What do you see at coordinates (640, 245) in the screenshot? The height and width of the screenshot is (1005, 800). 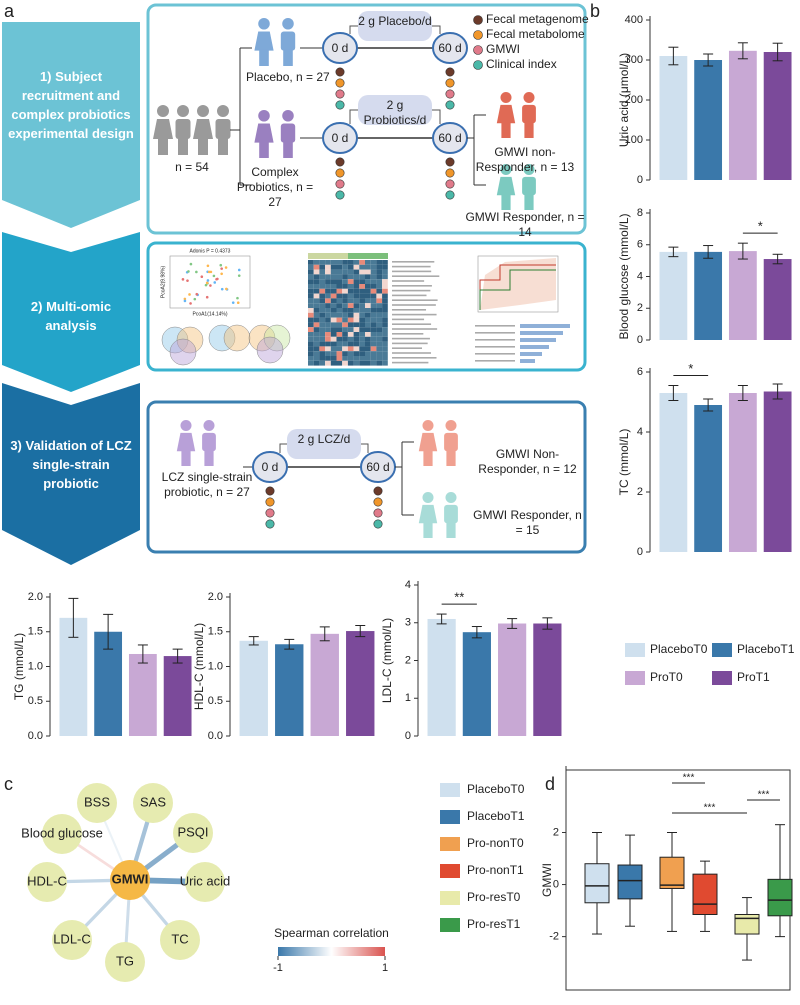 I see `y-tick-label: 6` at bounding box center [640, 245].